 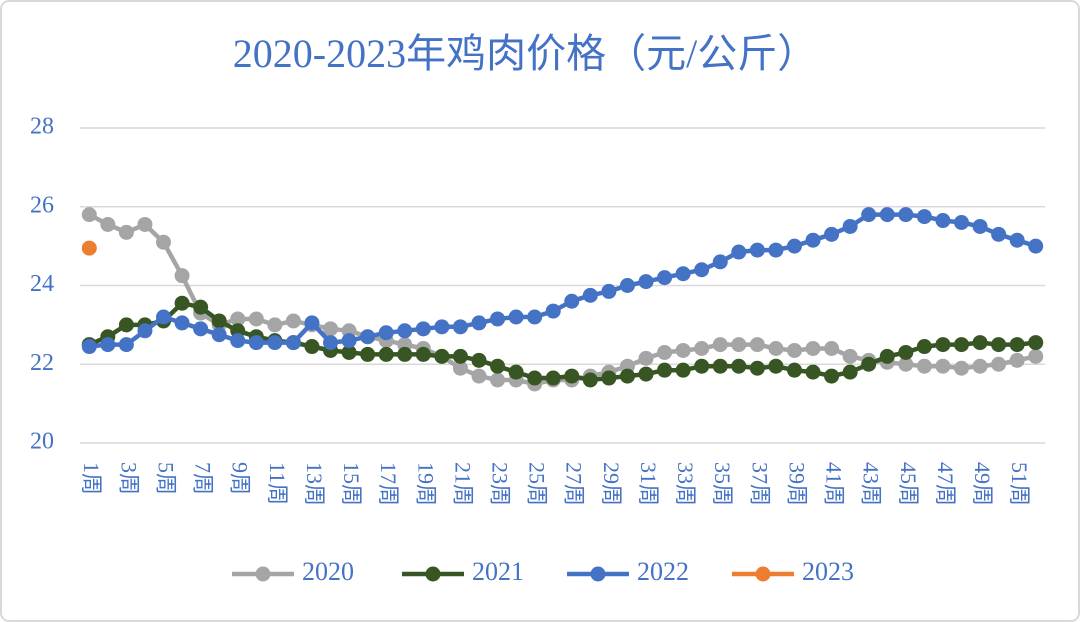 What do you see at coordinates (351, 484) in the screenshot?
I see `x-tick-label: 15周` at bounding box center [351, 484].